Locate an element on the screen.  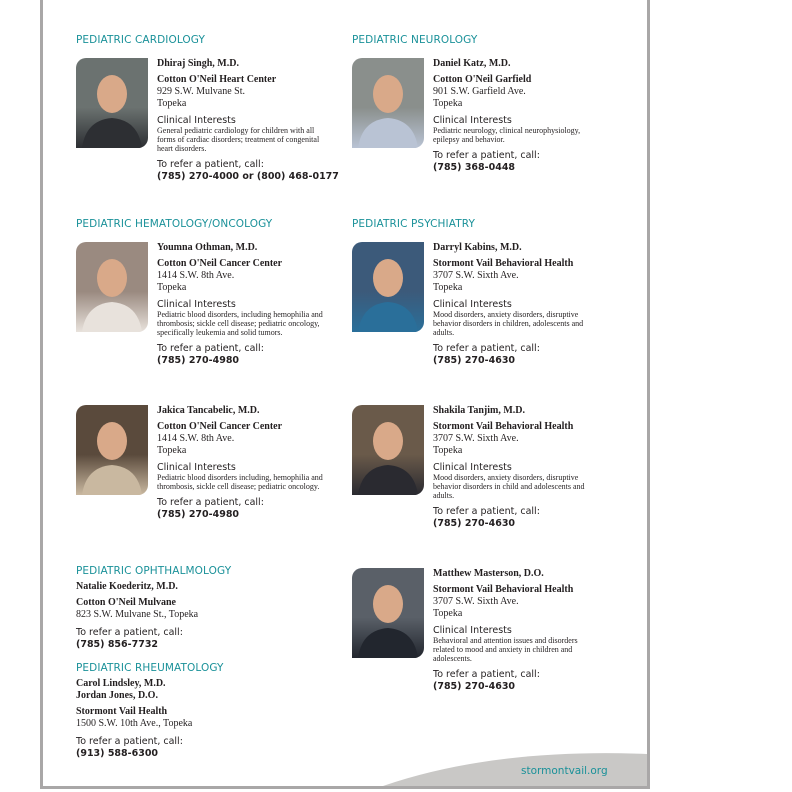
section-heading: PEDIATRIC OPHTHALMOLOGY is located at coordinates (154, 571).